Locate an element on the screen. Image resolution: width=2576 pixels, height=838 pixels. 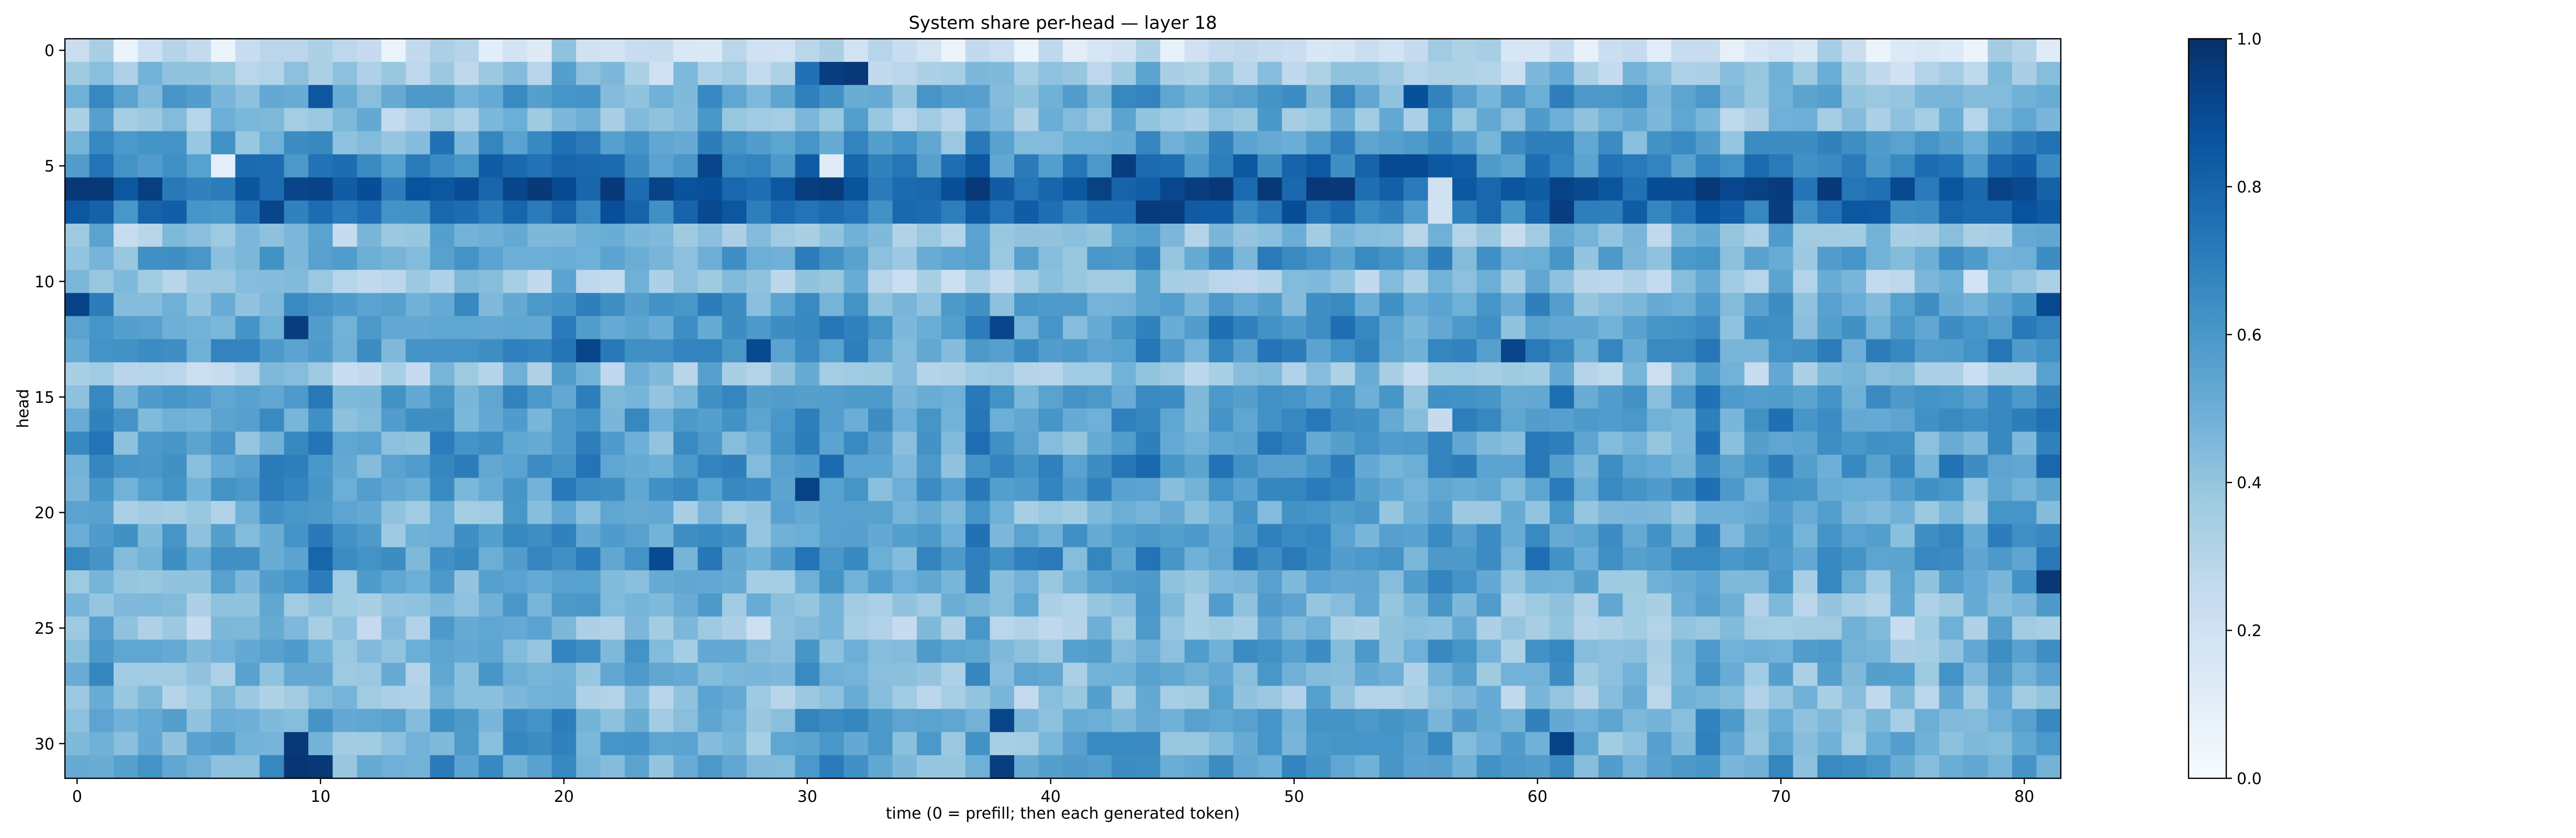
x-tick-label: 40 is located at coordinates (1051, 797).